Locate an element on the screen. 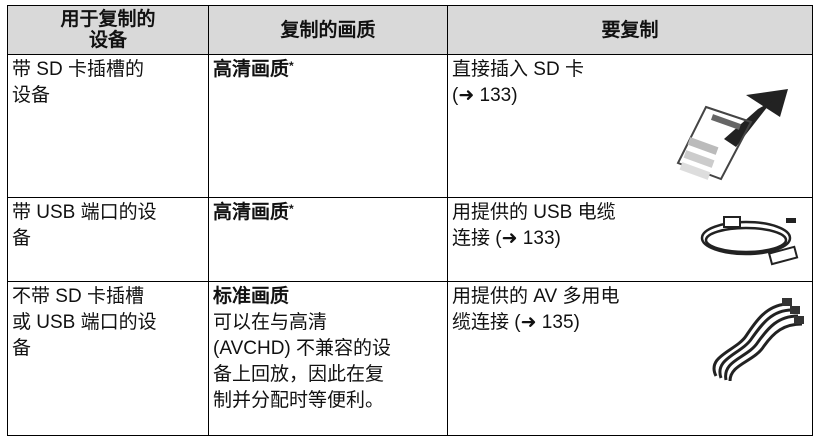  quality-note: (AVCHD) 不兼容的设 is located at coordinates (302, 348).